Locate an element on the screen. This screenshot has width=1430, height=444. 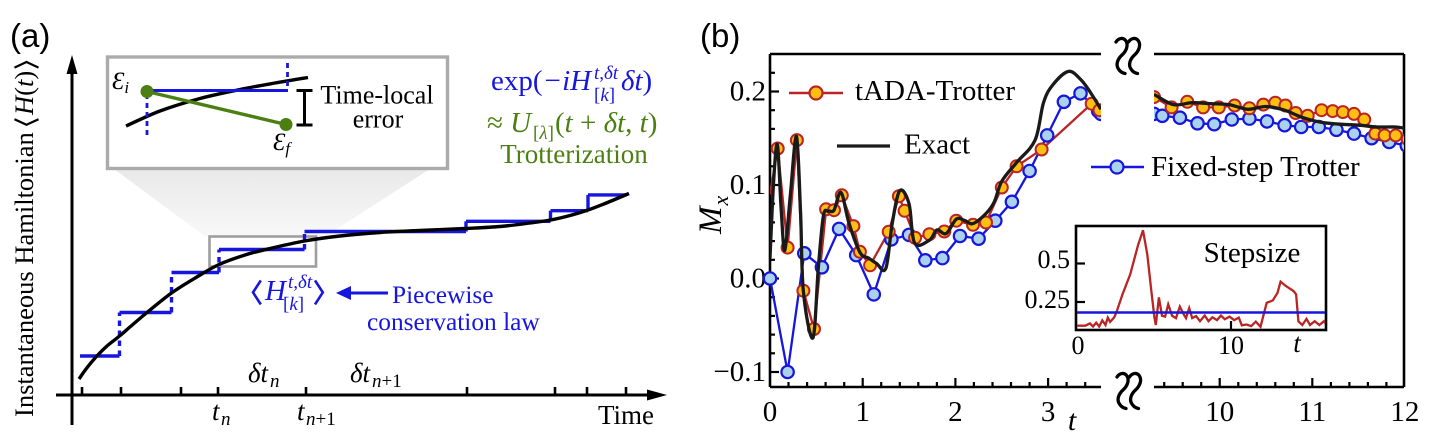
svg-text: (a) is located at coordinates (30, 35).